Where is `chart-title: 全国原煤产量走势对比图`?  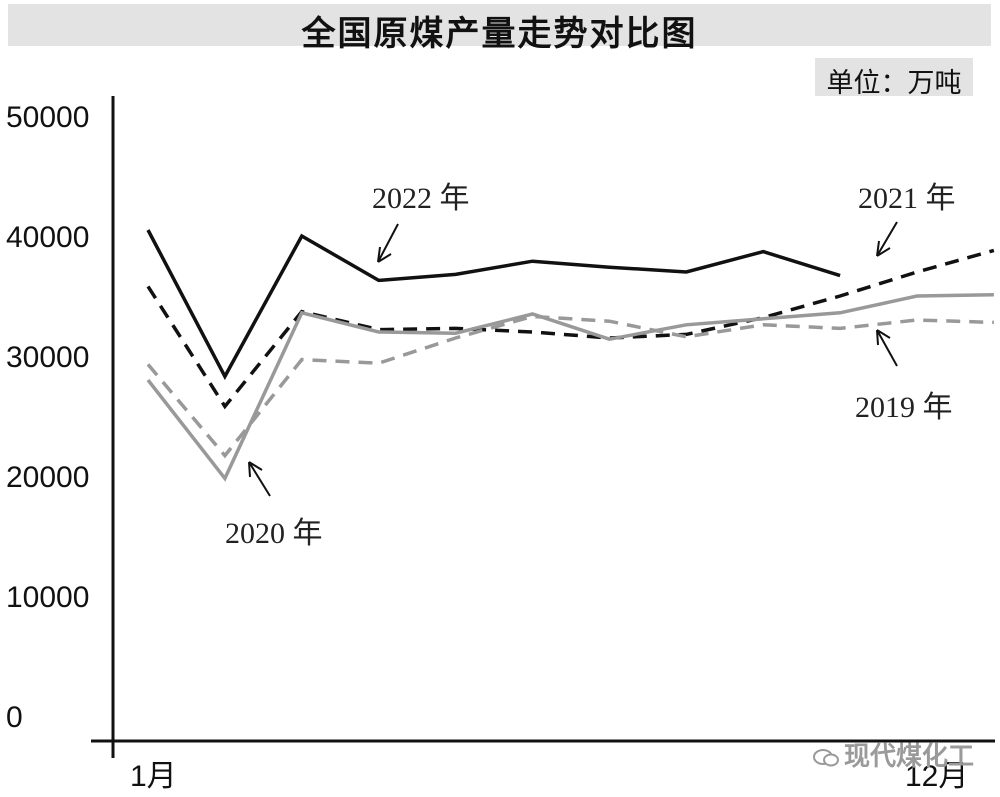 chart-title: 全国原煤产量走势对比图 is located at coordinates (499, 34).